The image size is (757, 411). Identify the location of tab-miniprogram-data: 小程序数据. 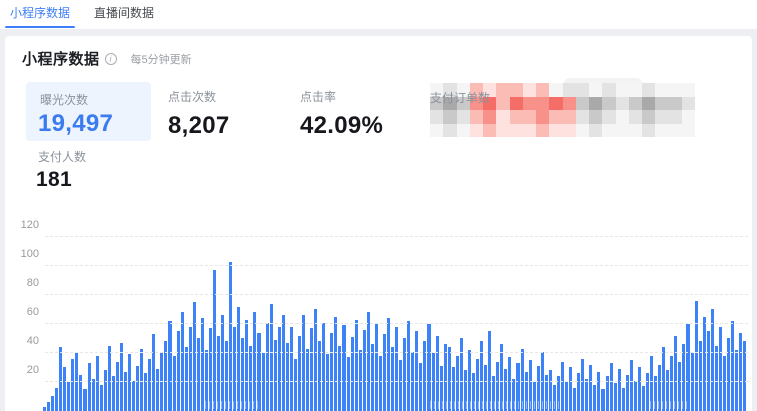
(40, 14).